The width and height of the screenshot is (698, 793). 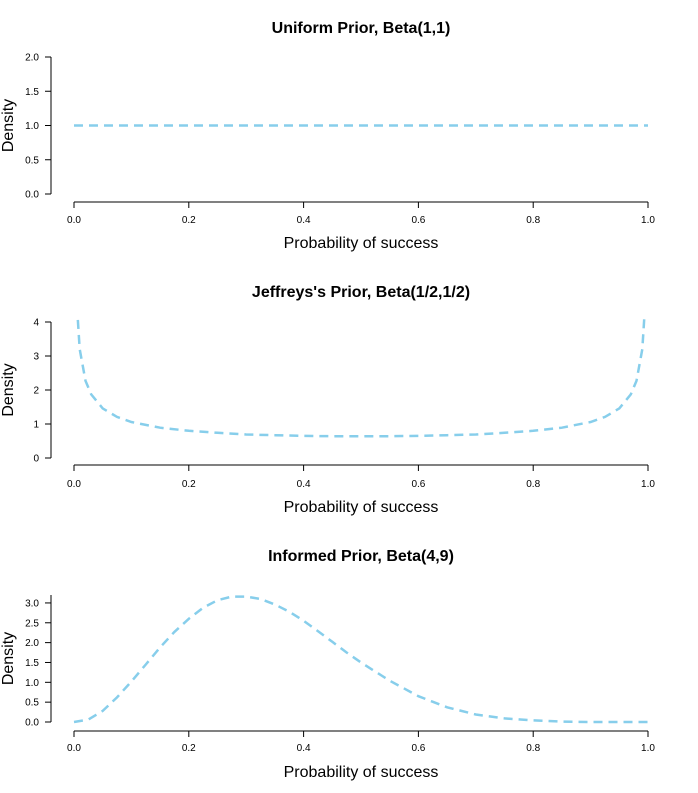 I want to click on y-tick-label: 3, so click(x=36, y=357).